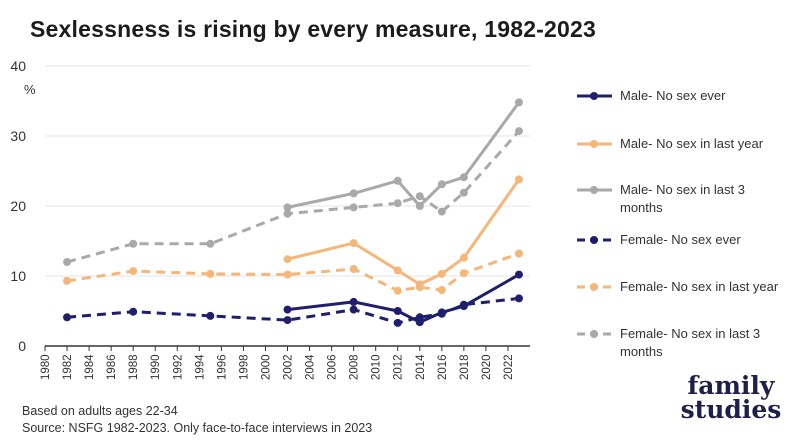 Image resolution: width=800 pixels, height=440 pixels. What do you see at coordinates (680, 239) in the screenshot?
I see `legend-label: Female- No sex ever` at bounding box center [680, 239].